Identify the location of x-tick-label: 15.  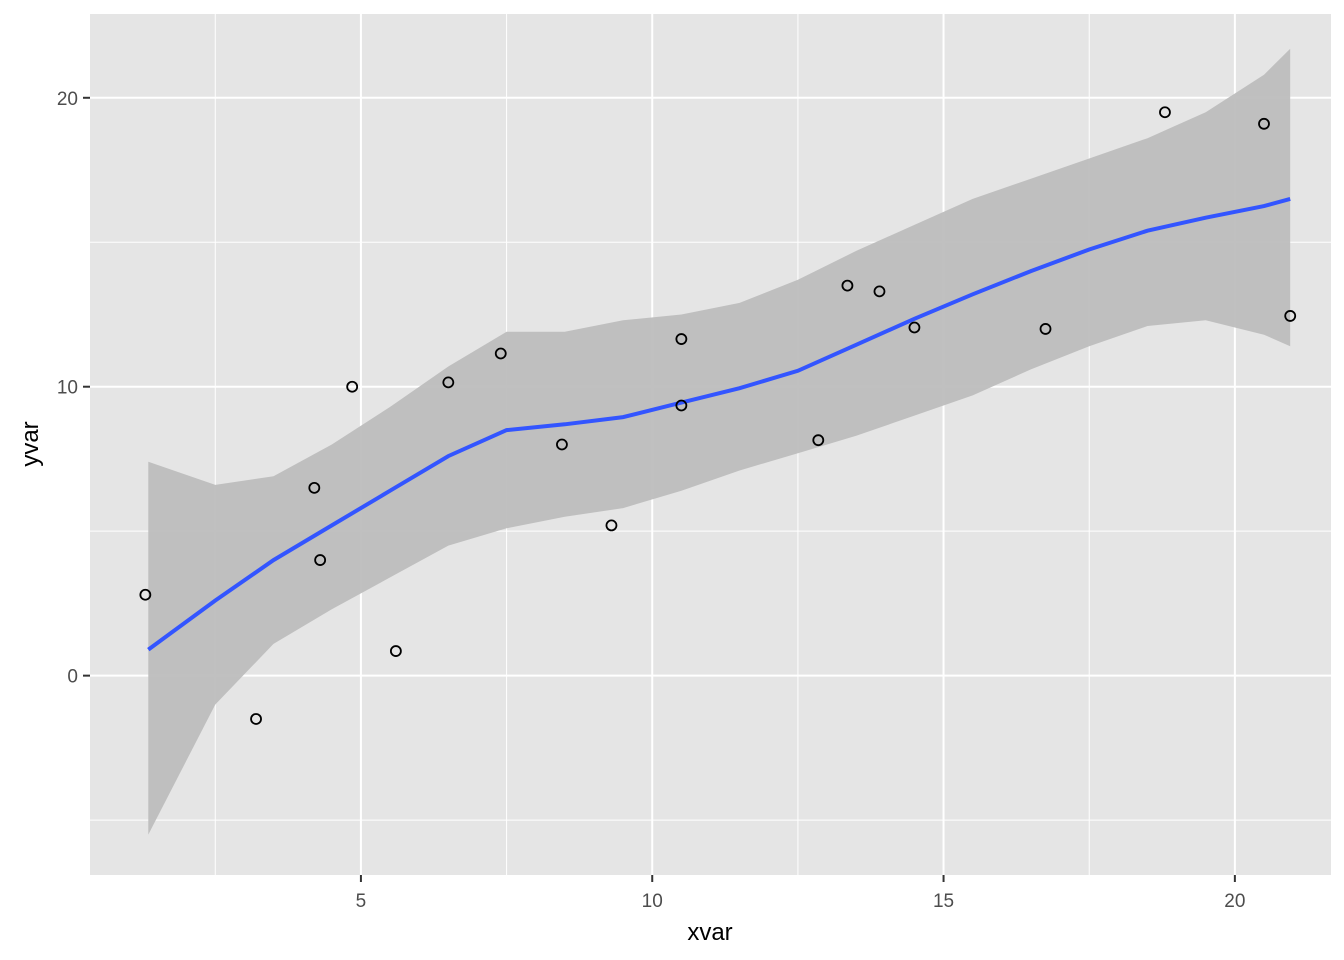
(943, 901).